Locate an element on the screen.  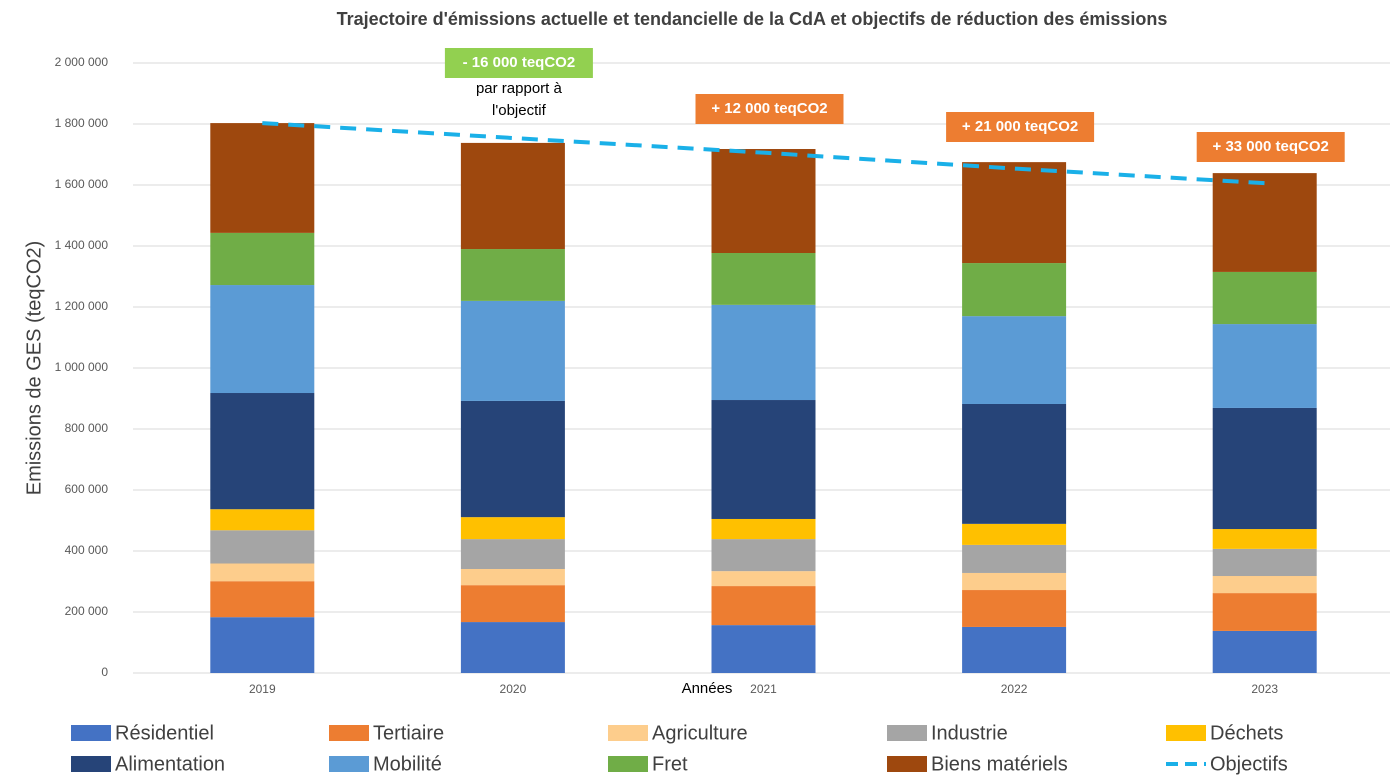
y-tick-label: 600 000 is located at coordinates (87, 489).